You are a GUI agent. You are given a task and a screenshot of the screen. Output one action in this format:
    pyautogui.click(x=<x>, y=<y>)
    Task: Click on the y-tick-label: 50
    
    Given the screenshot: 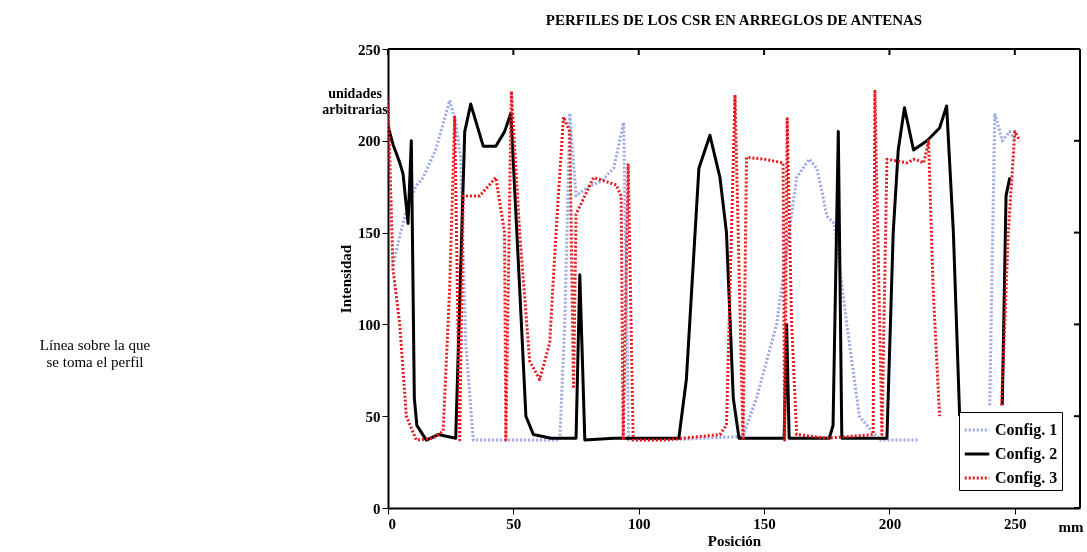 What is the action you would take?
    pyautogui.click(x=373, y=416)
    